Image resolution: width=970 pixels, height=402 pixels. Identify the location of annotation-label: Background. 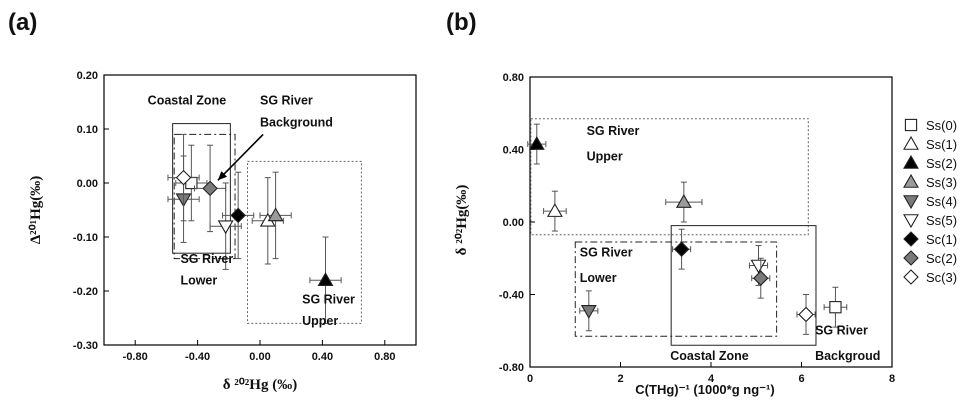
(296, 122).